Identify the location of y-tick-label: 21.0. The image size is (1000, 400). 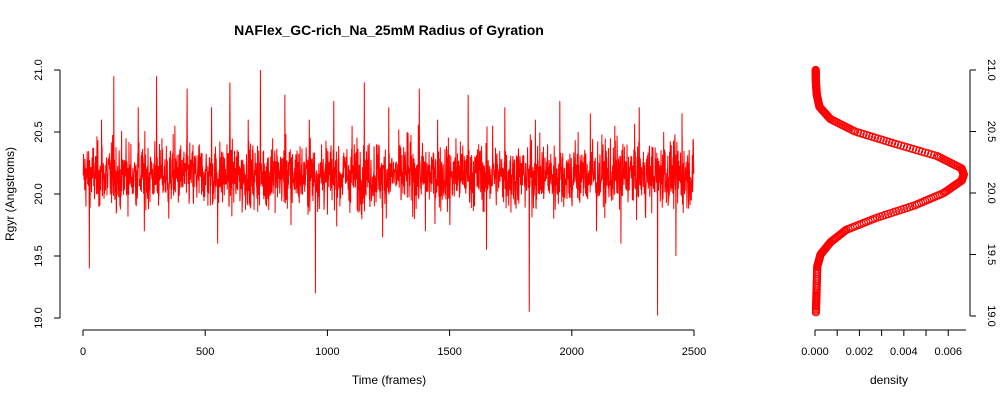
(39, 69).